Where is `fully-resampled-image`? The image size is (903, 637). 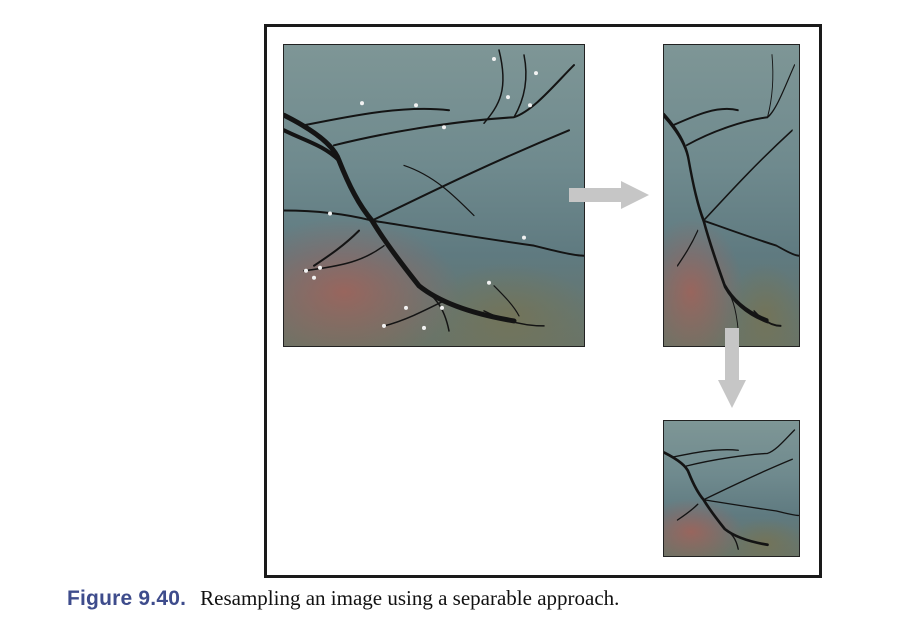 fully-resampled-image is located at coordinates (731, 488).